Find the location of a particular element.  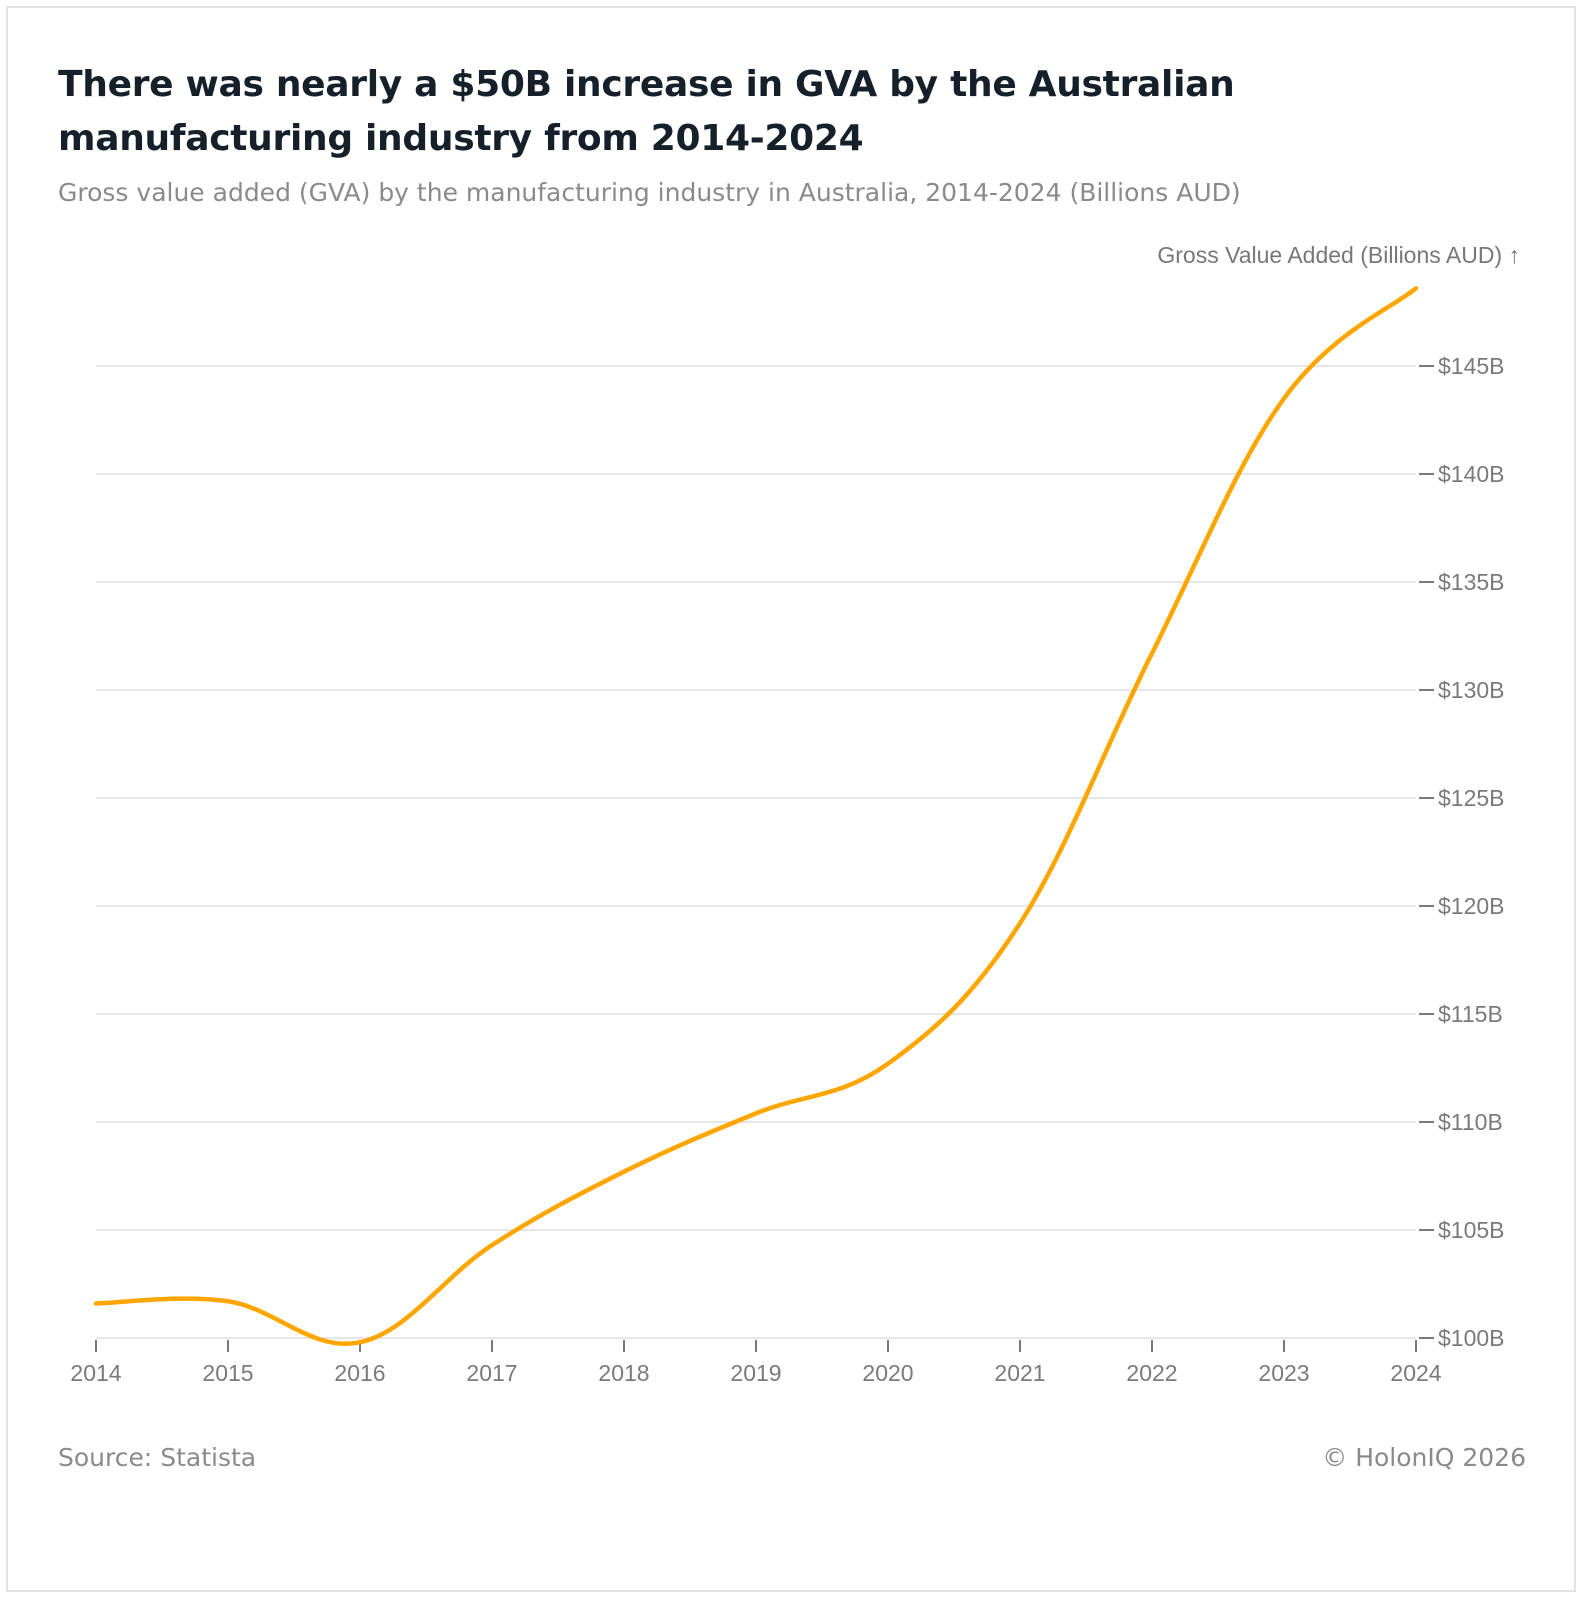

x-tick-label: 2020 is located at coordinates (887, 1373).